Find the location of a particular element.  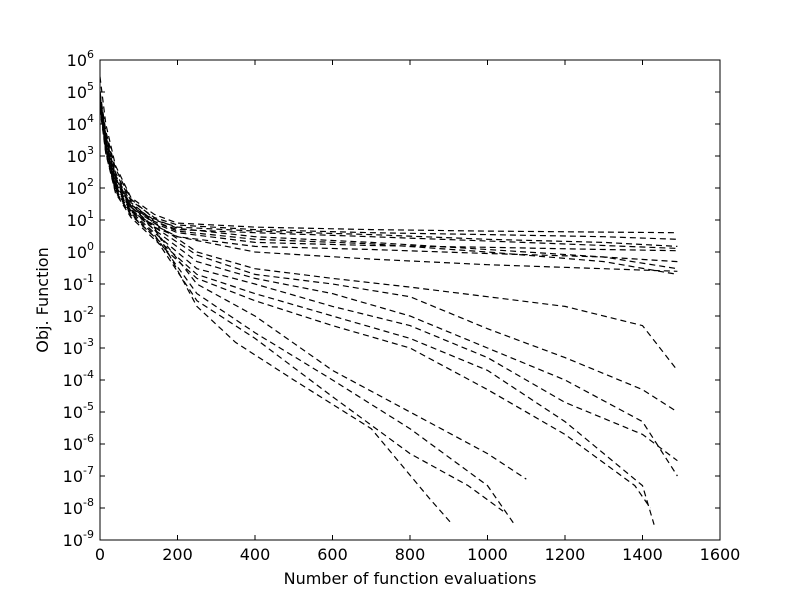

x-tick-label: 1400 is located at coordinates (642, 554).